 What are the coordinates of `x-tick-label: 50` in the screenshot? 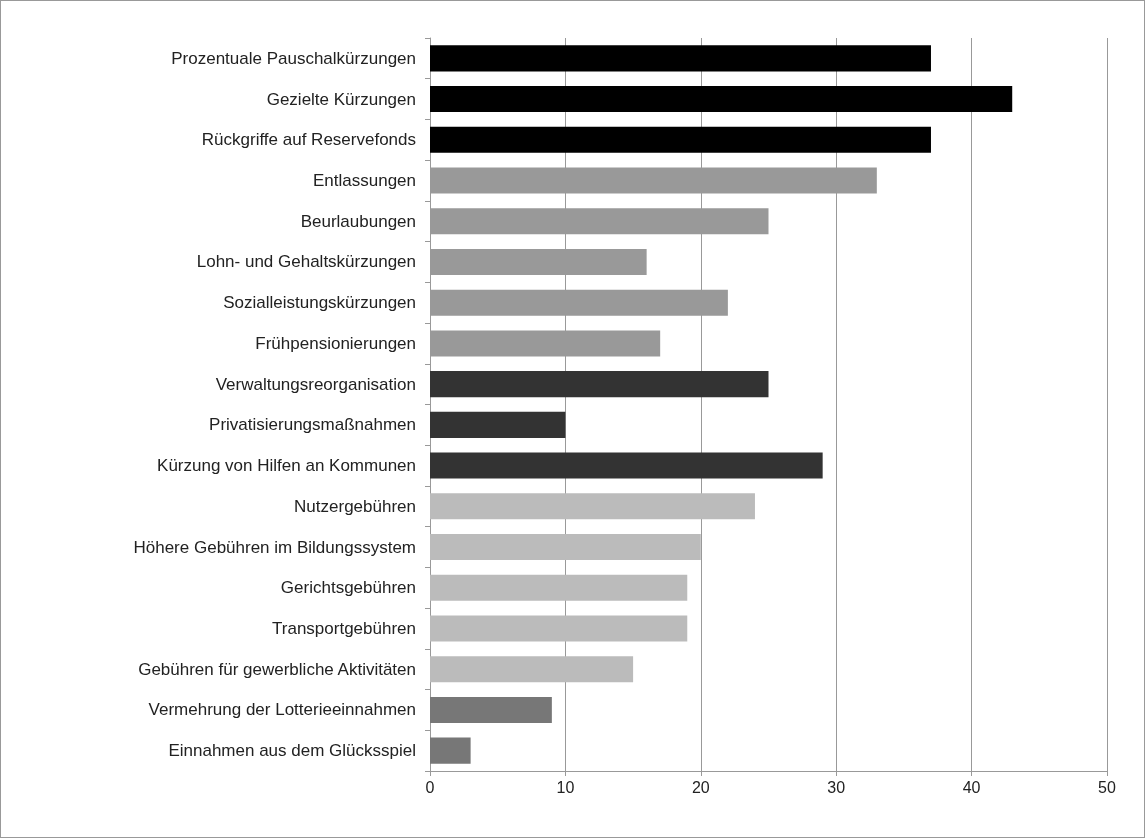 It's located at (1107, 787).